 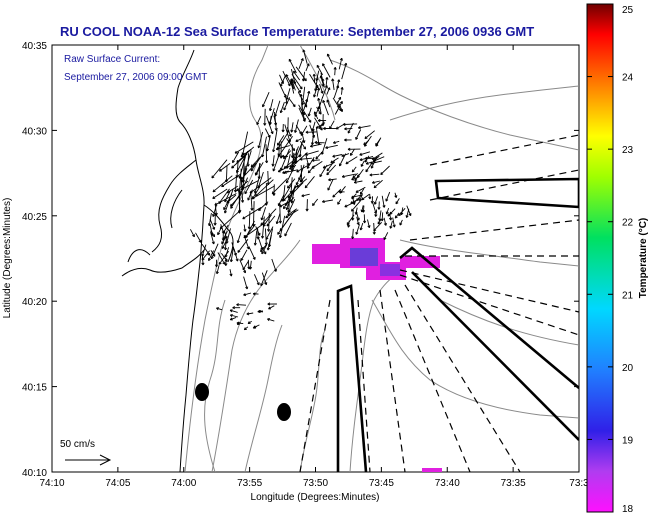 What do you see at coordinates (628, 440) in the screenshot?
I see `colorbar-tick-label: 19` at bounding box center [628, 440].